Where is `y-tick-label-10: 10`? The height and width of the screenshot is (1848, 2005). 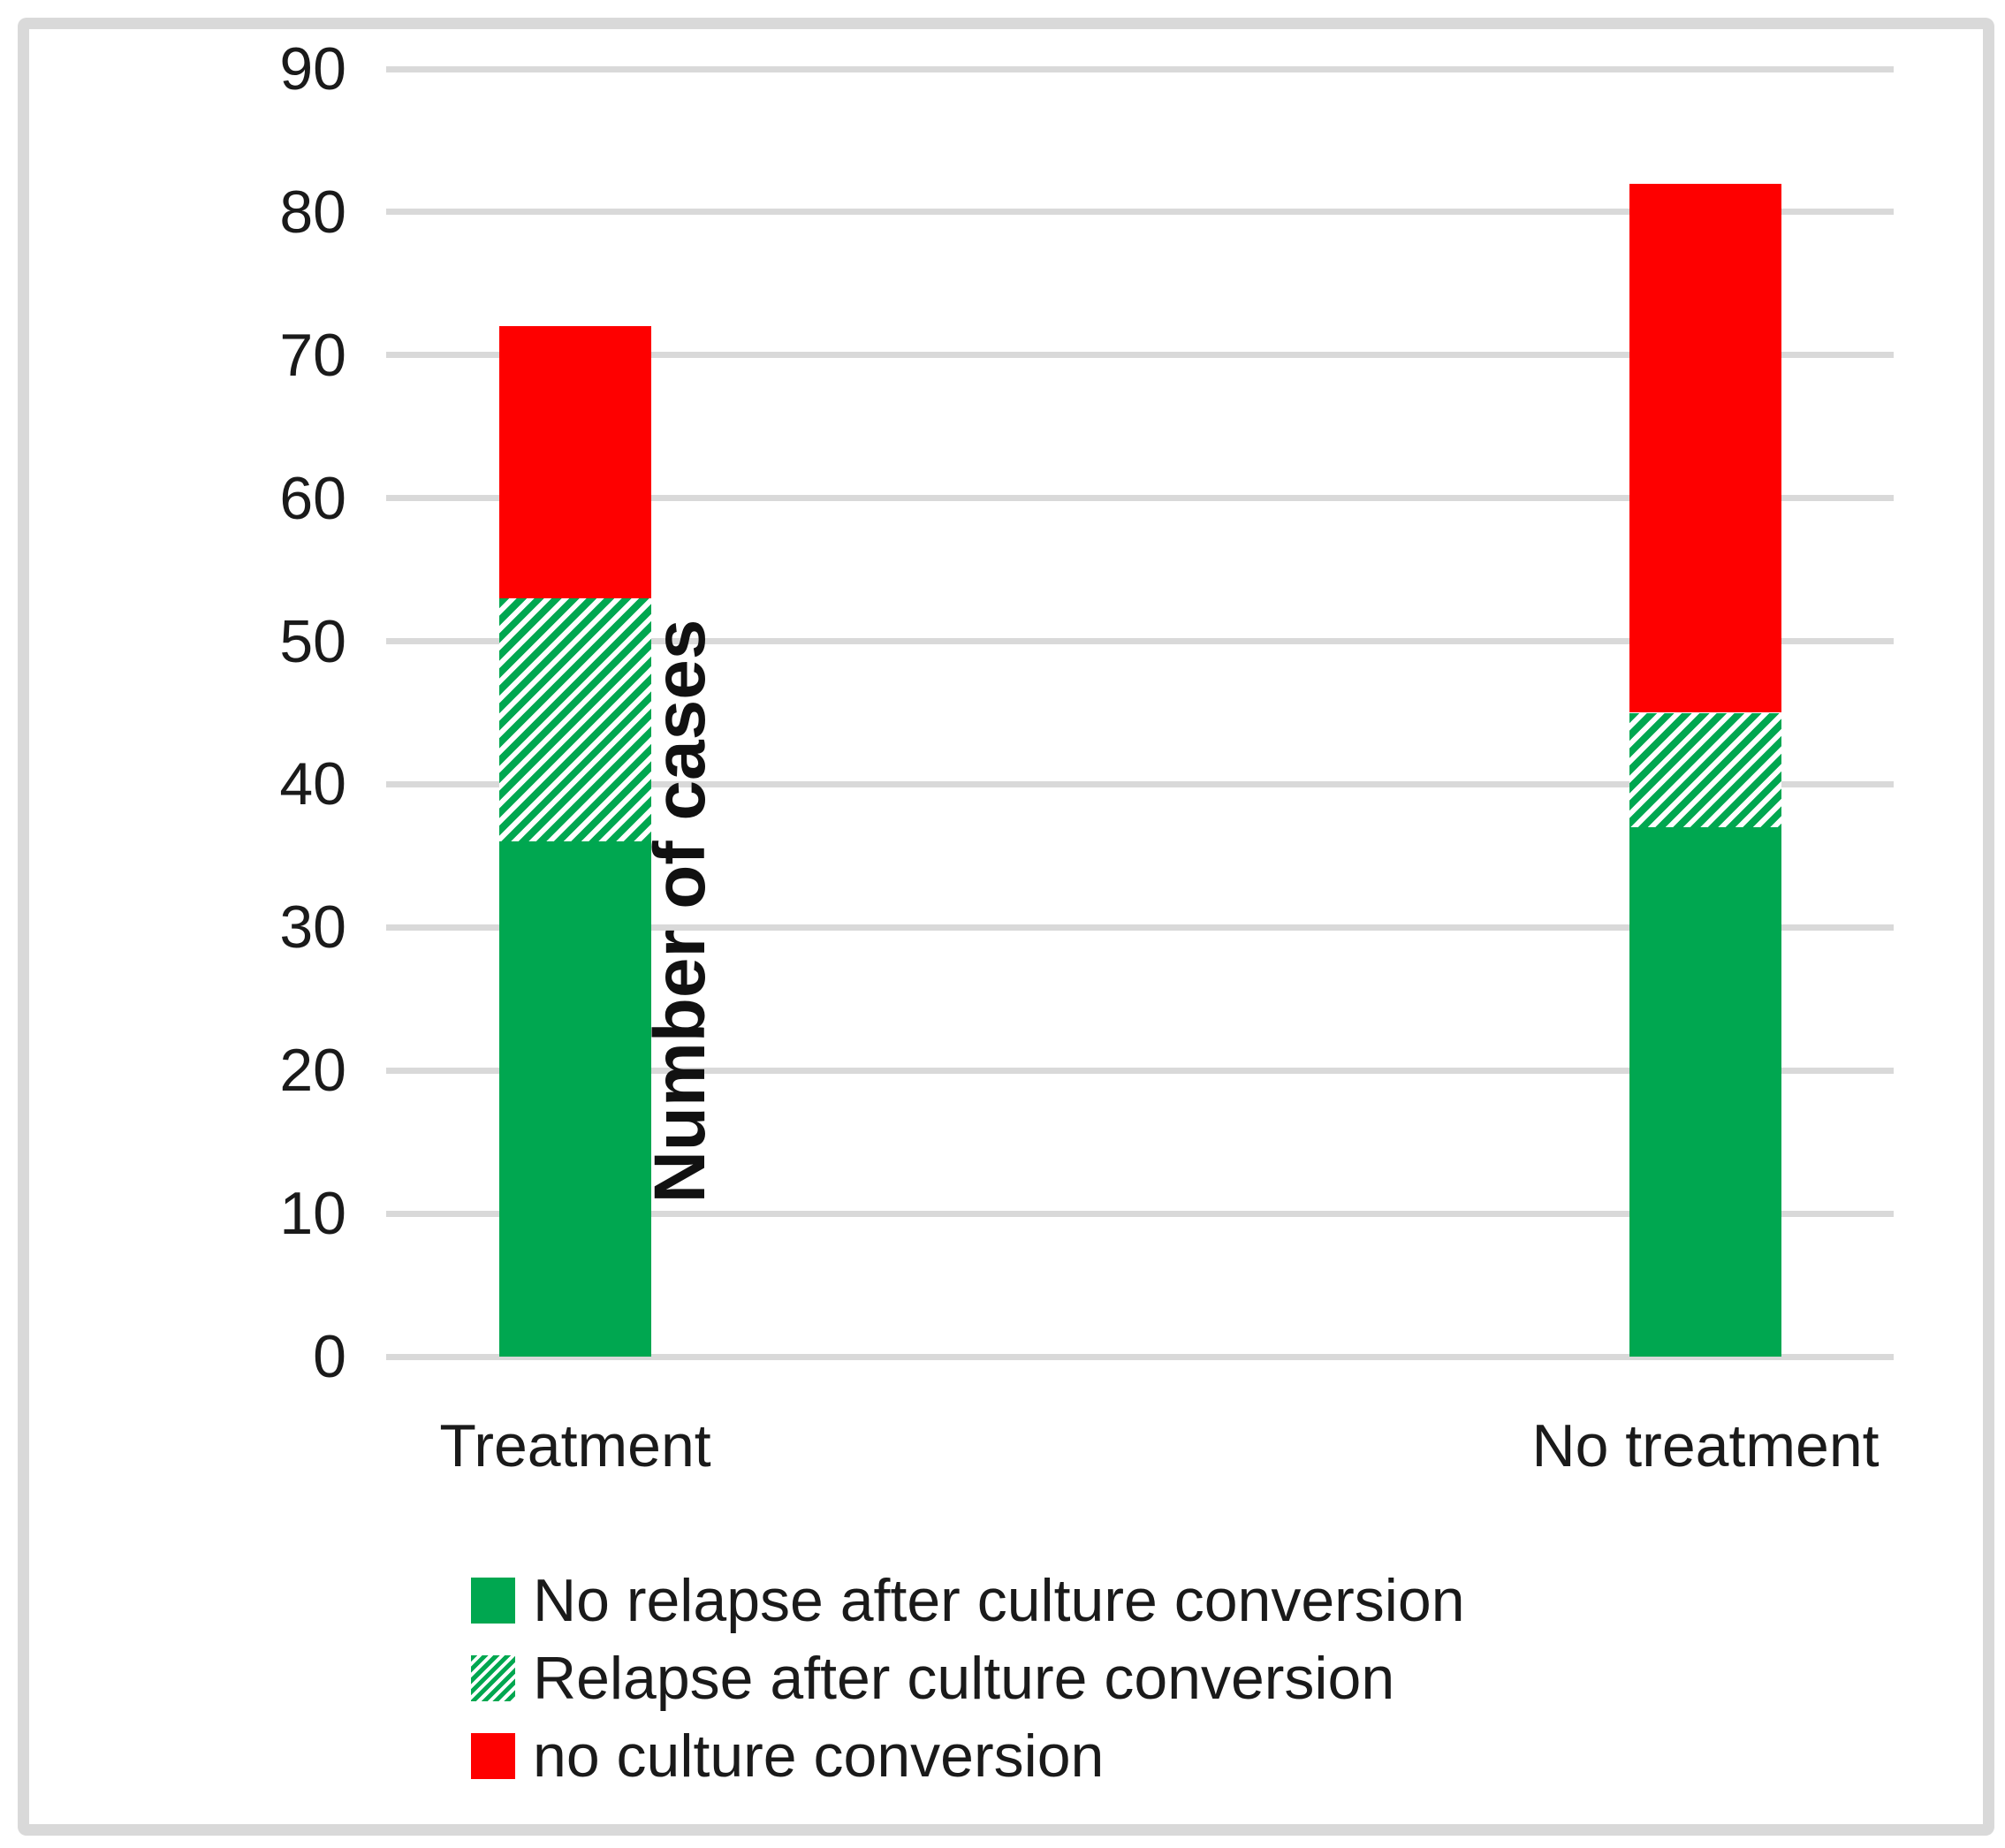 y-tick-label-10: 10 is located at coordinates (312, 1214).